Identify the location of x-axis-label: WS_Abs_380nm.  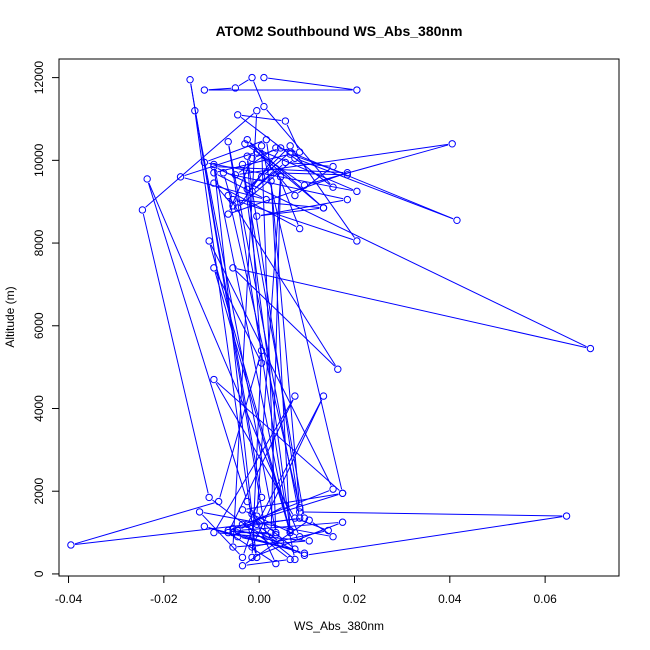
(339, 626).